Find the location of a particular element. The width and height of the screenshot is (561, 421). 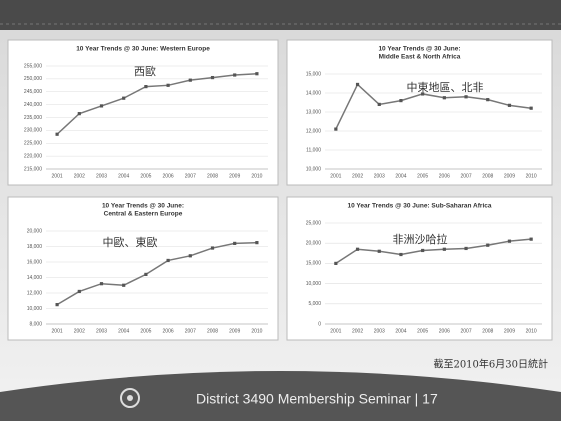

y-tick-label: 225,000 is located at coordinates (33, 144).